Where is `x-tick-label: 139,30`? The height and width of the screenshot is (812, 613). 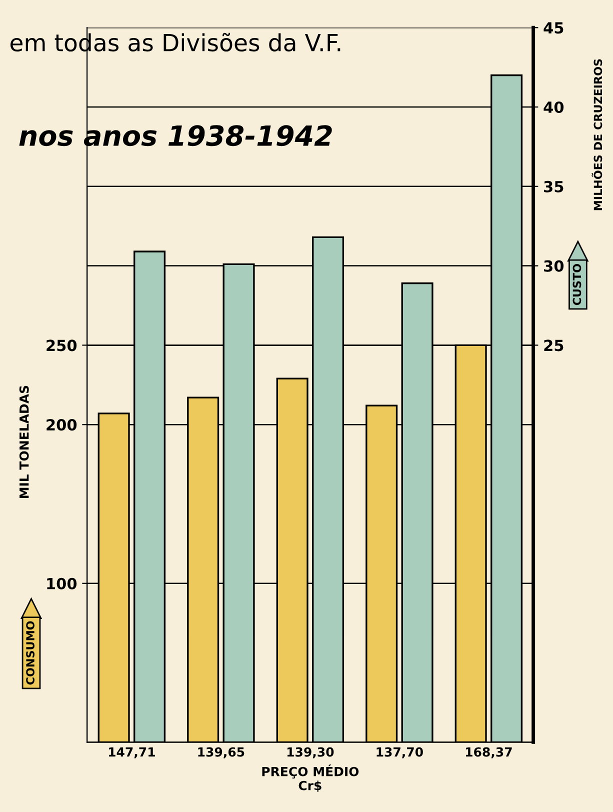 x-tick-label: 139,30 is located at coordinates (310, 752).